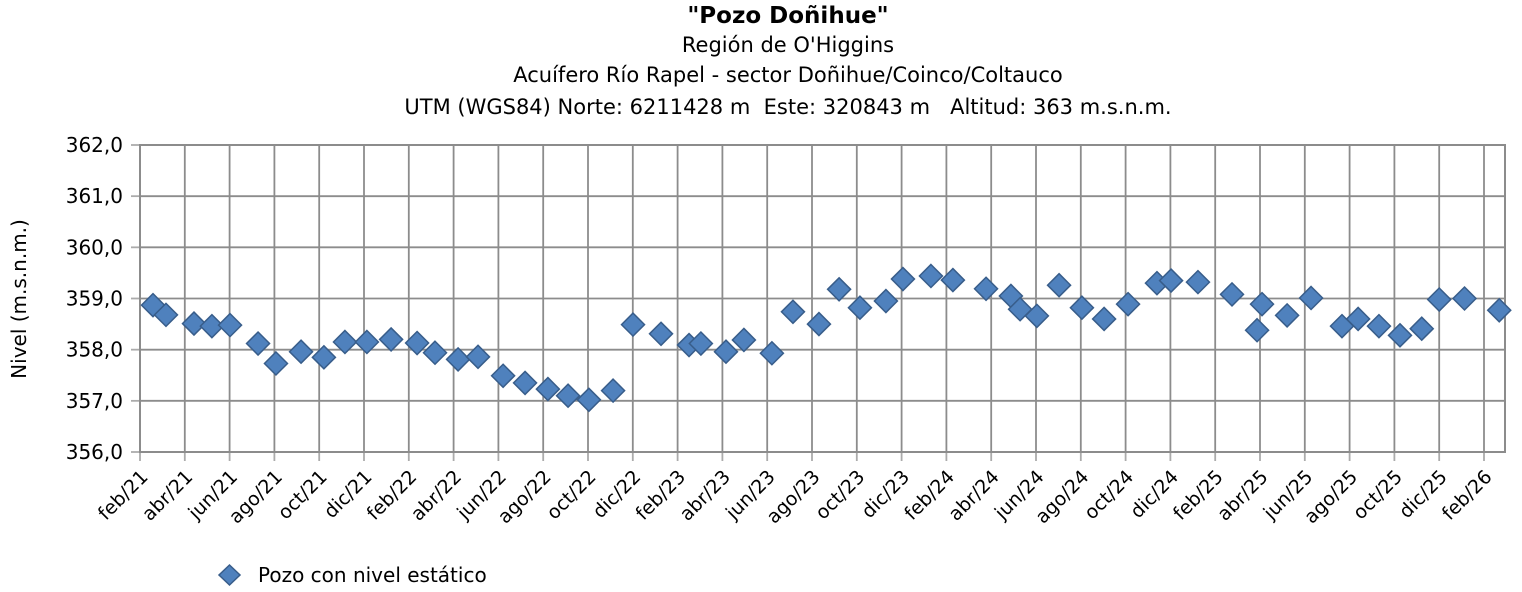 The image size is (1522, 592). I want to click on y-axis-title: Nivel (m.s.n.m.), so click(19, 299).